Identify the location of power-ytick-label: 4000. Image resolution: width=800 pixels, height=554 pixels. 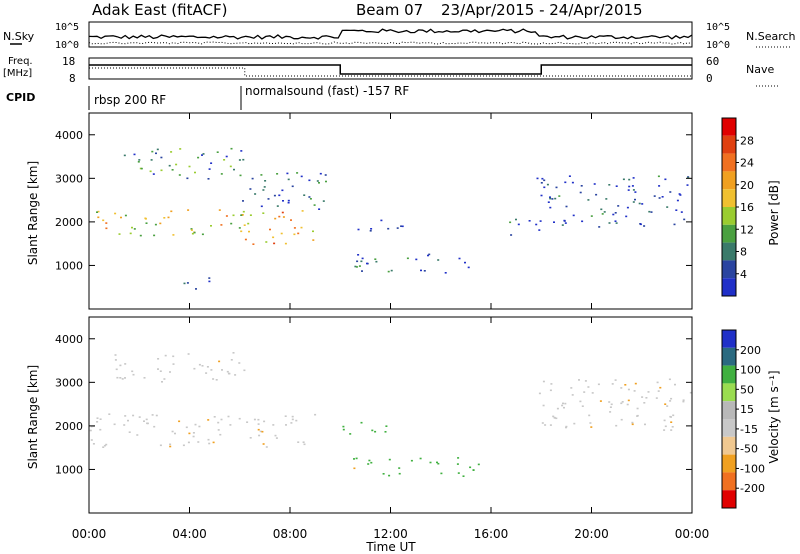
(69, 135).